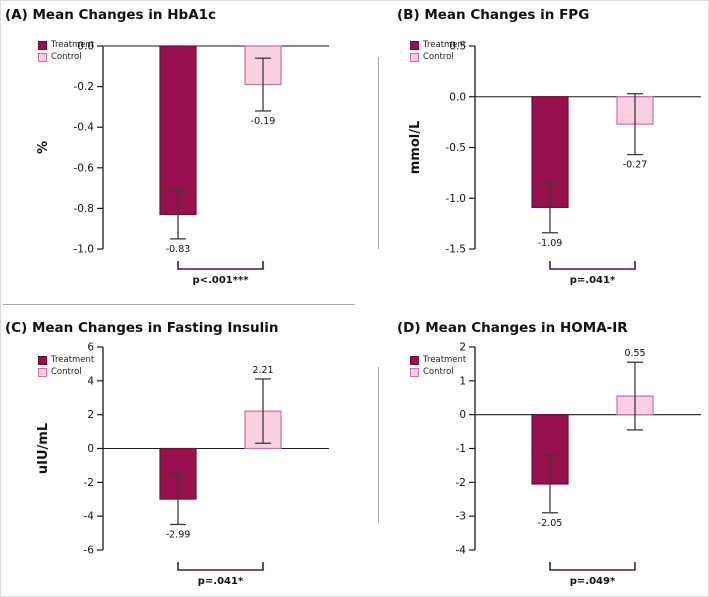 Image resolution: width=709 pixels, height=597 pixels. What do you see at coordinates (461, 517) in the screenshot?
I see `y-tick-label: -3` at bounding box center [461, 517].